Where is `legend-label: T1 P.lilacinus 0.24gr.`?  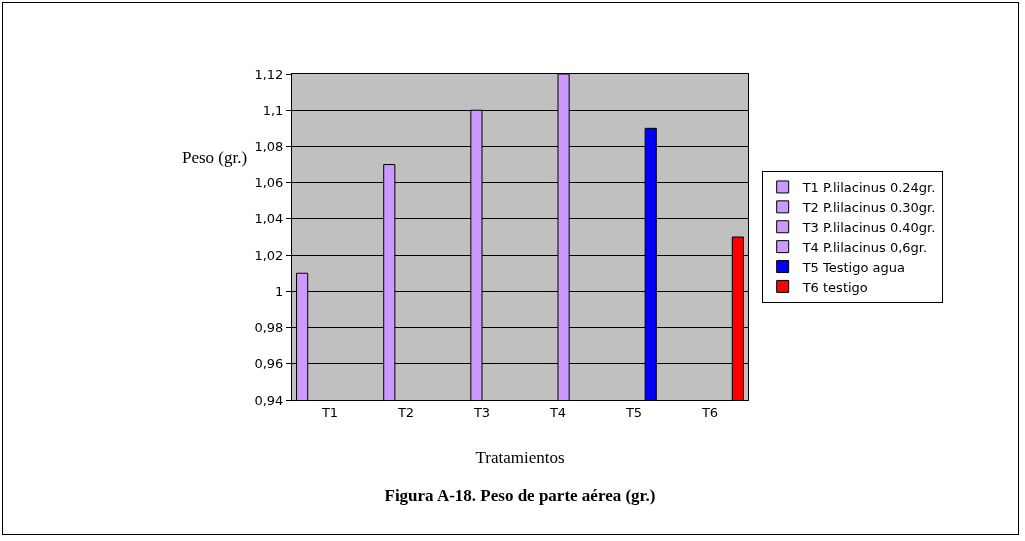
legend-label: T1 P.lilacinus 0.24gr. is located at coordinates (868, 188).